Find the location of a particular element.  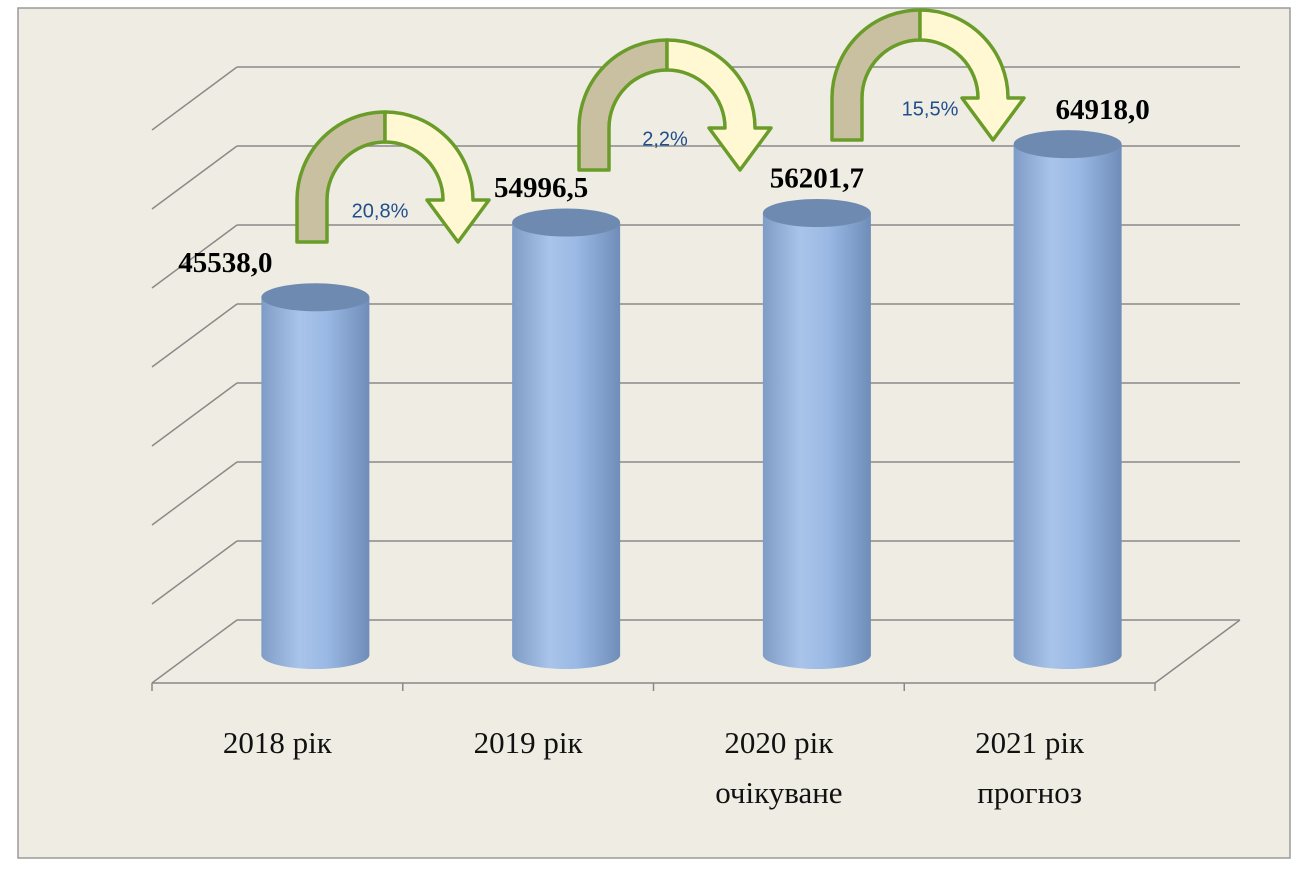

x-tick-label: 2020 рік очікуване is located at coordinates (779, 767).